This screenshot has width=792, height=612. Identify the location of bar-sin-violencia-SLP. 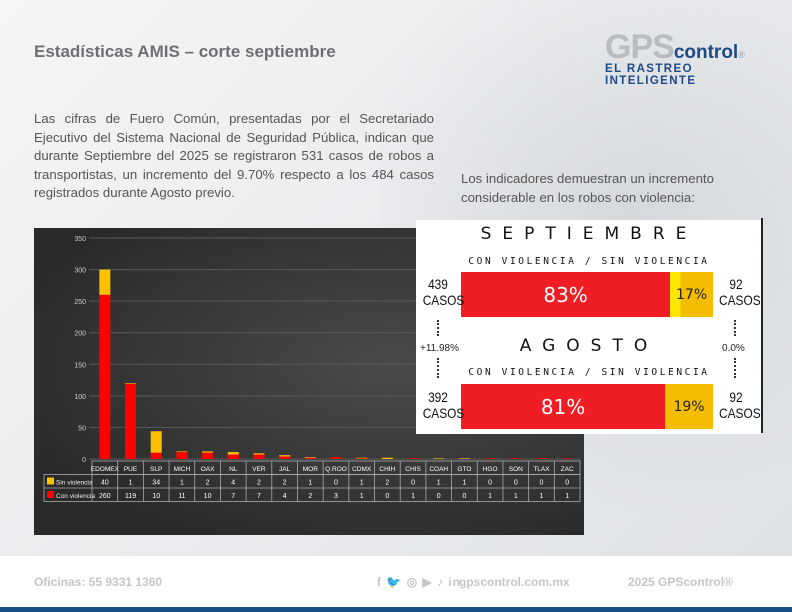
(156, 442).